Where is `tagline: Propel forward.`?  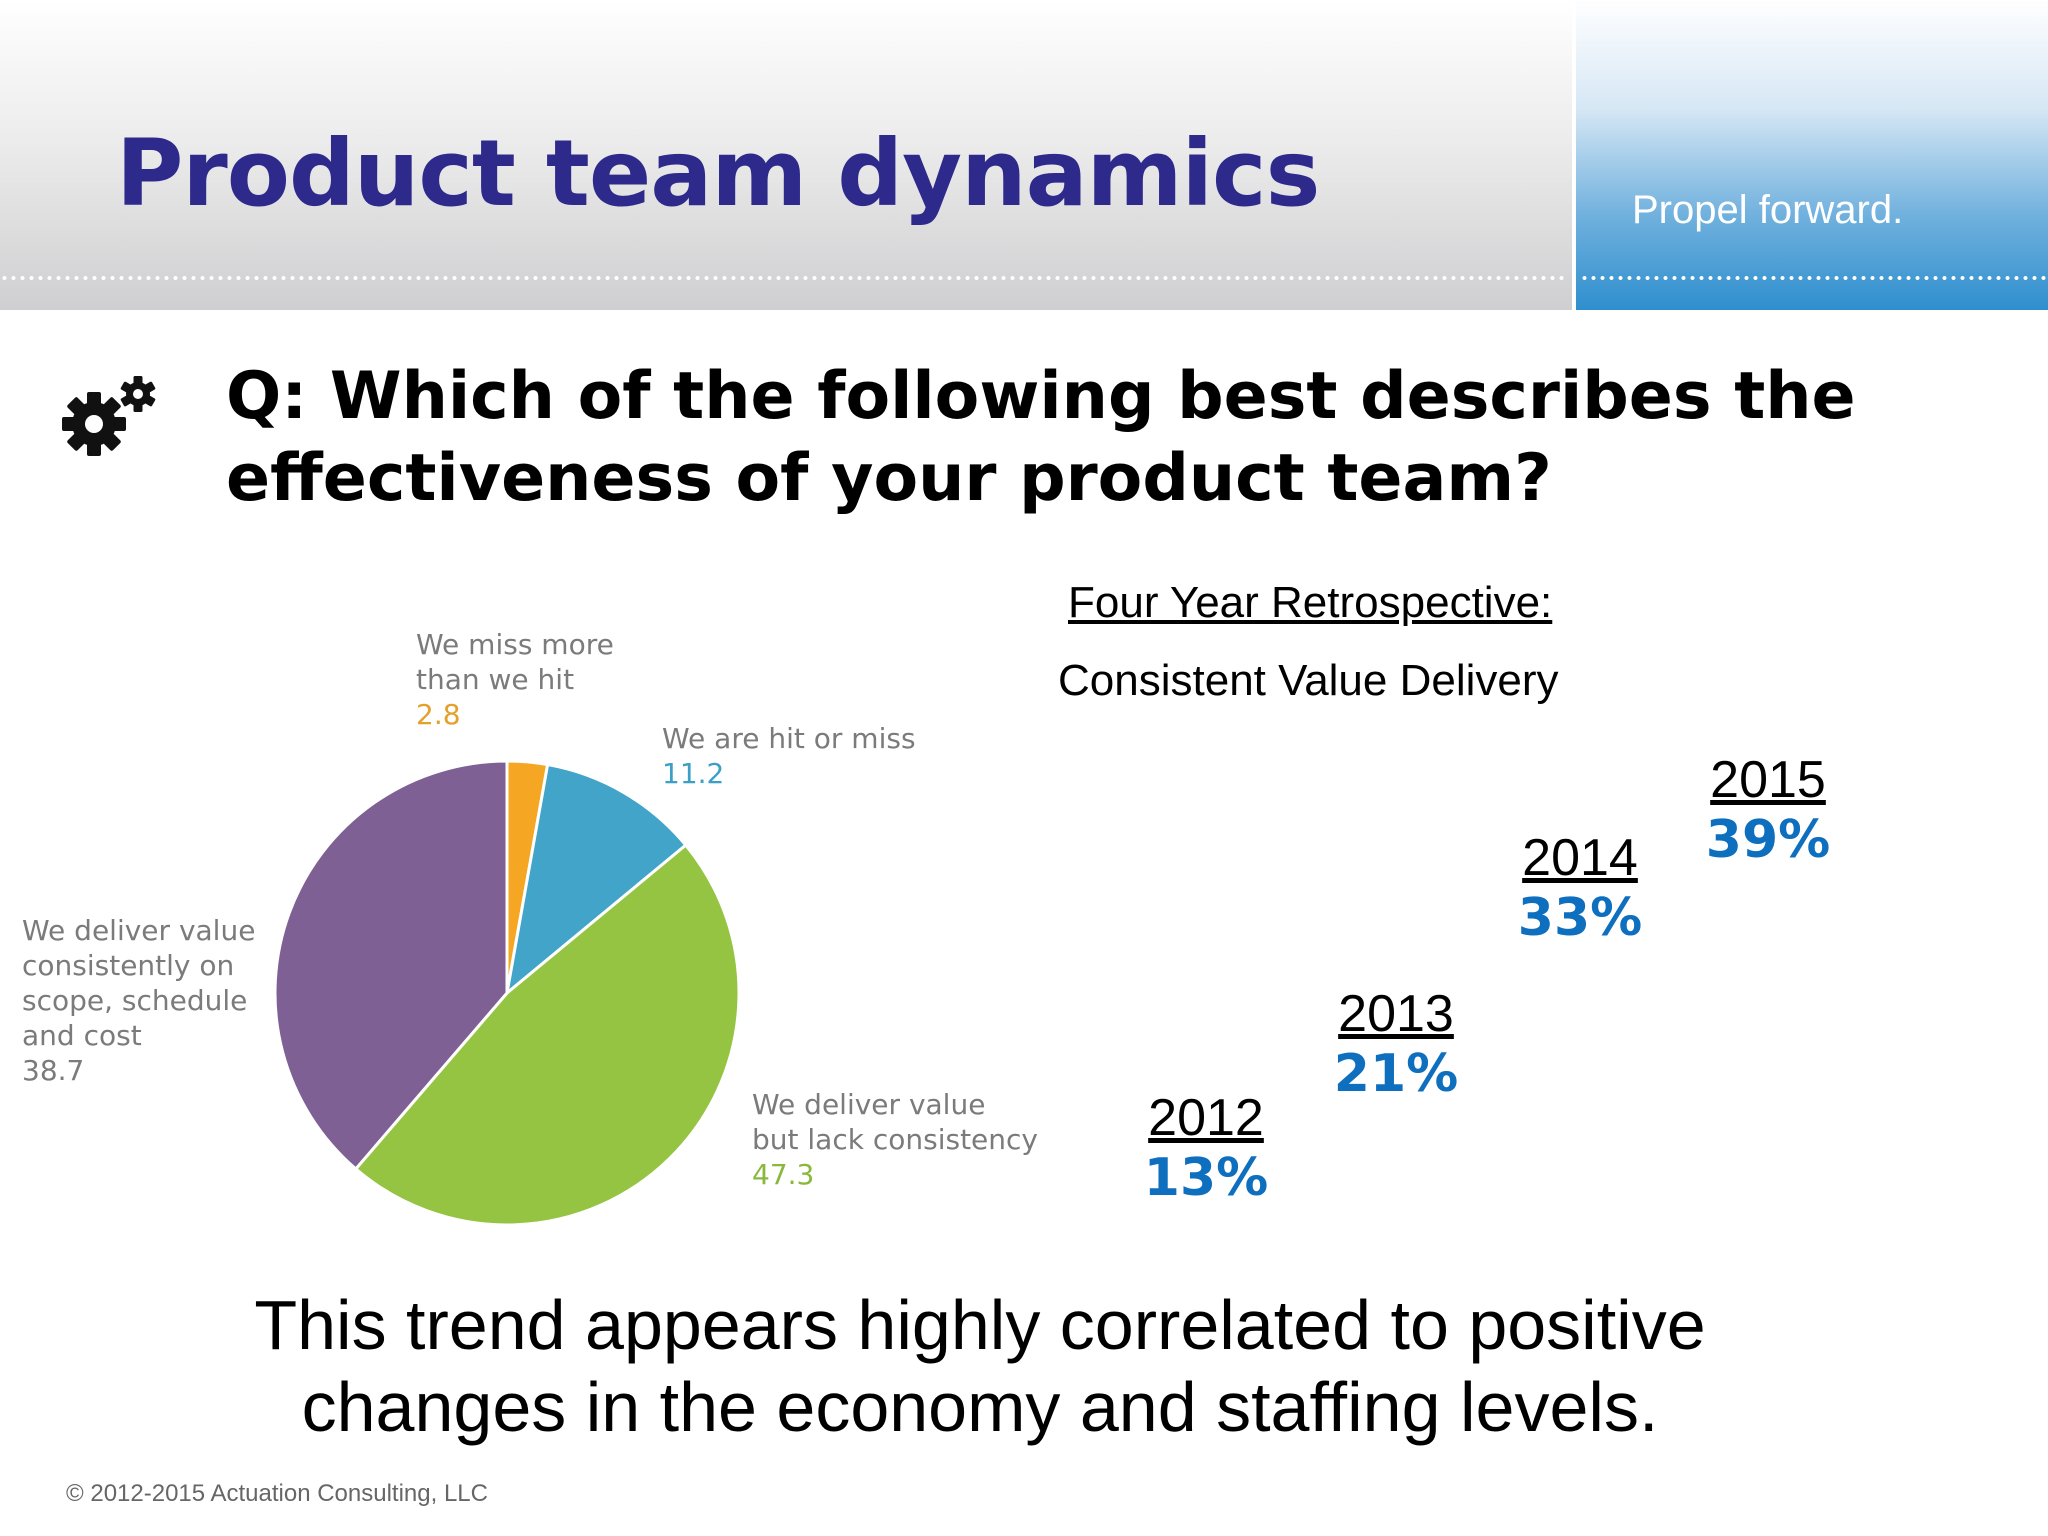 tagline: Propel forward. is located at coordinates (1768, 210).